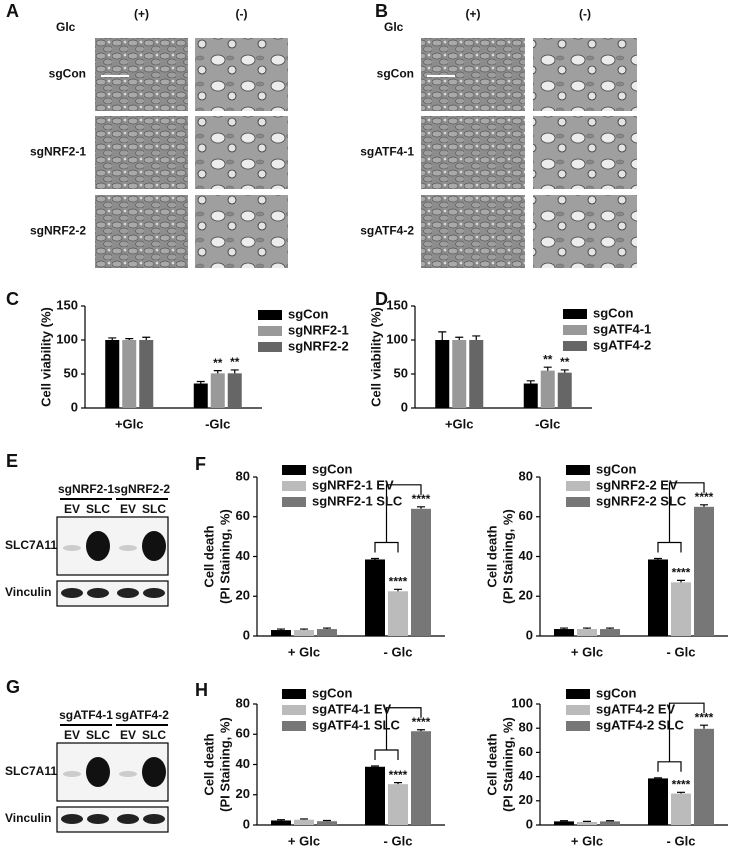  What do you see at coordinates (507, 556) in the screenshot?
I see `y-axis-label: (PI Staining, %)` at bounding box center [507, 556].